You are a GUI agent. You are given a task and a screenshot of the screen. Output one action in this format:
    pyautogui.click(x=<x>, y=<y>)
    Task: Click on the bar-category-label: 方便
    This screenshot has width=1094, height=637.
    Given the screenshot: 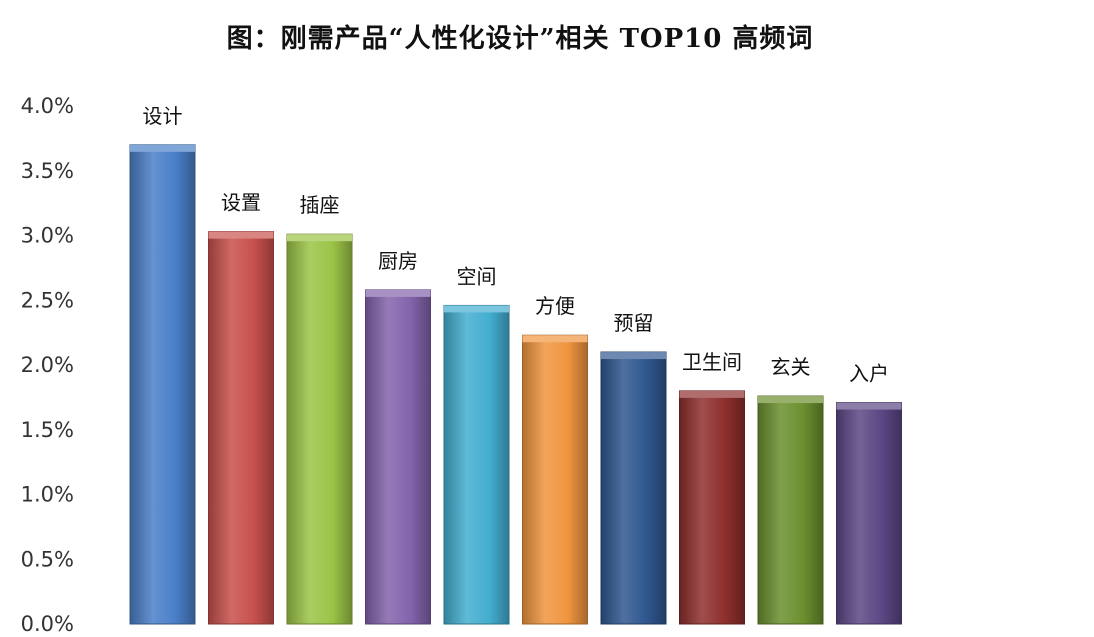 What is the action you would take?
    pyautogui.click(x=555, y=306)
    